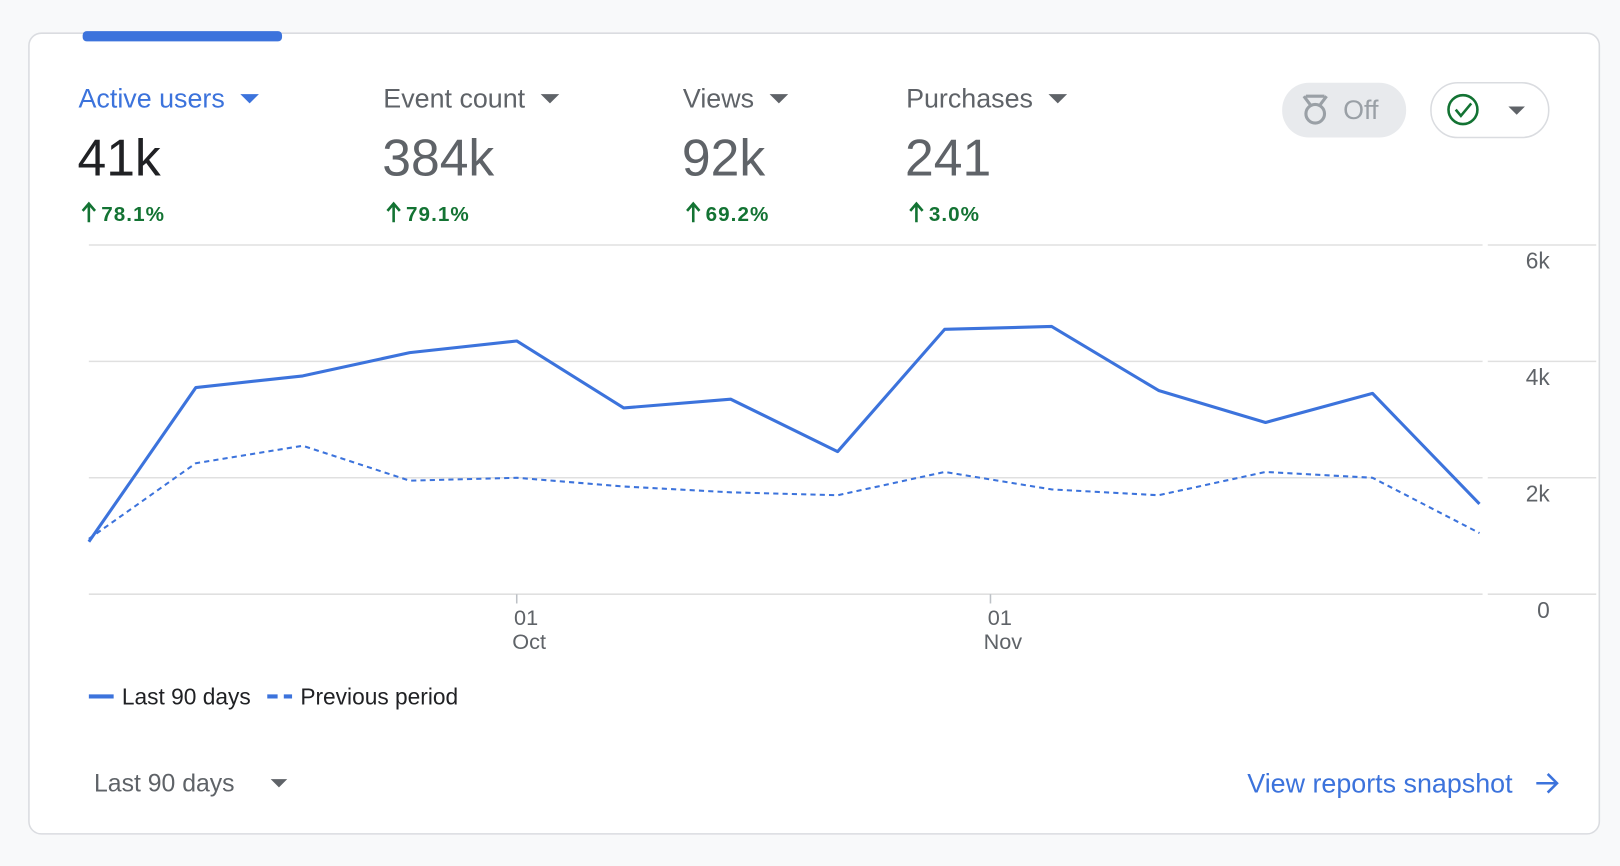  I want to click on metric-value: 384k, so click(438, 158).